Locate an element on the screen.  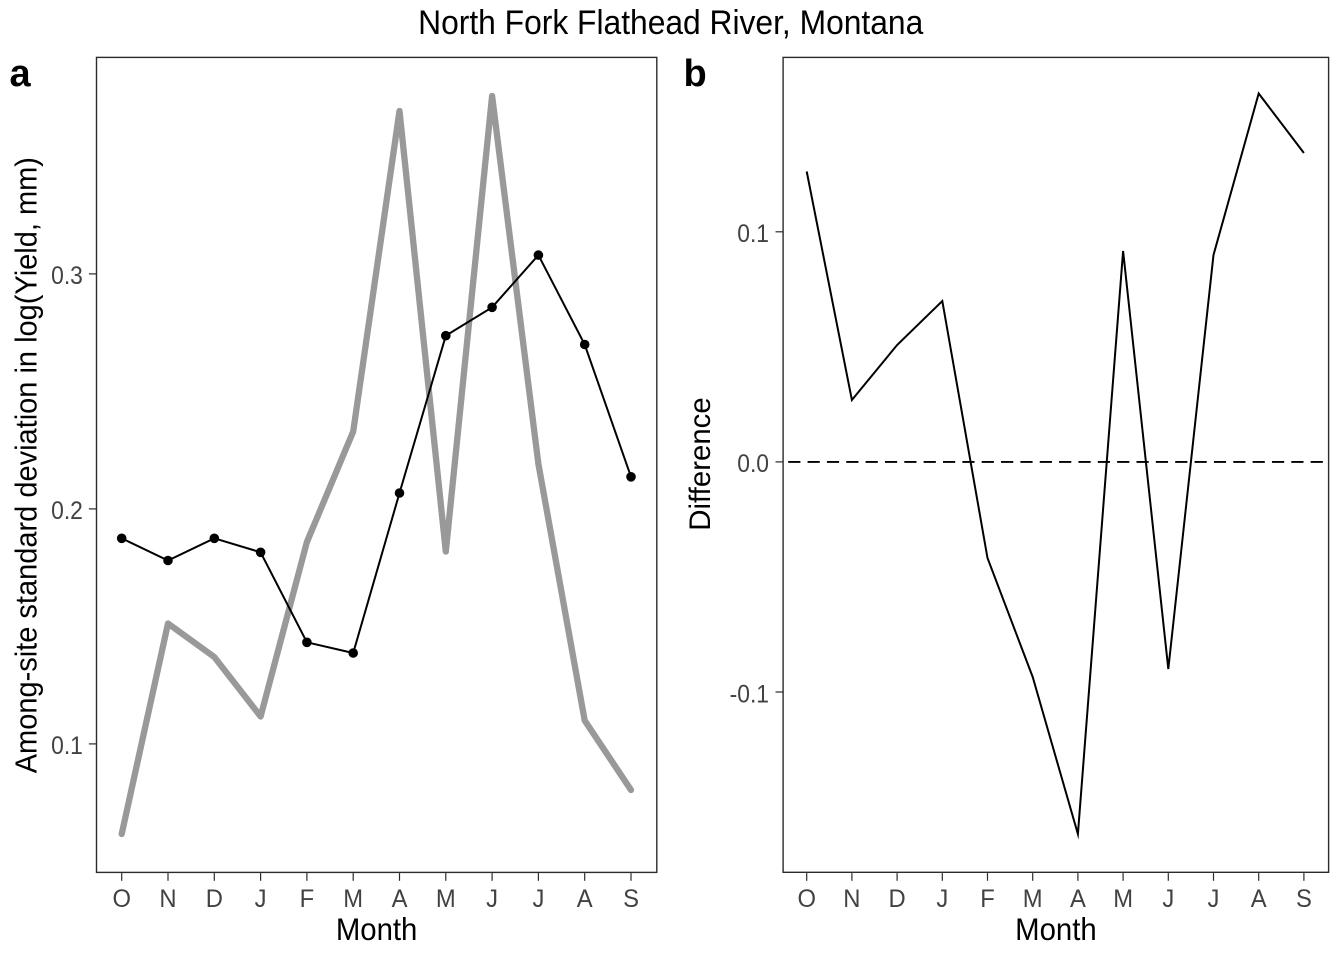
svg-text: b is located at coordinates (695, 74).